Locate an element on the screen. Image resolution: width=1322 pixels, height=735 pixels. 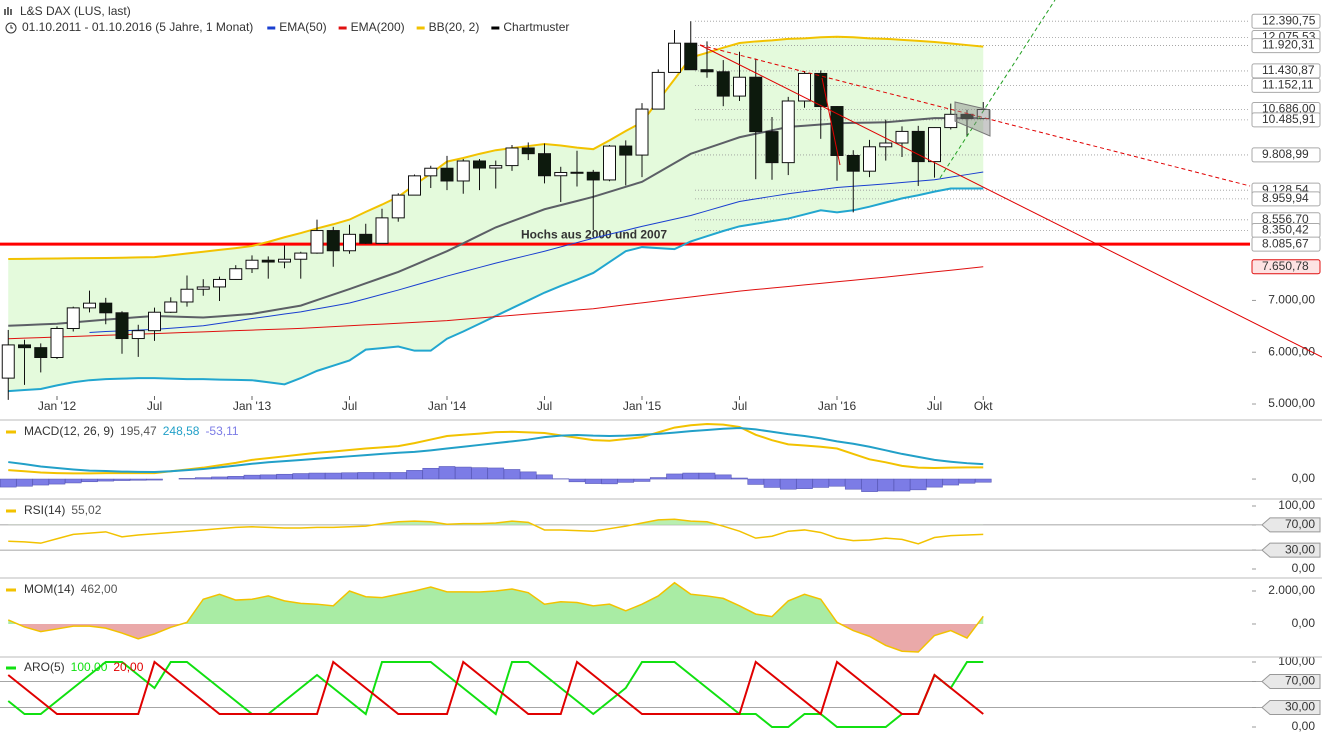
x-tick-label: Jan '13 is located at coordinates (252, 406).